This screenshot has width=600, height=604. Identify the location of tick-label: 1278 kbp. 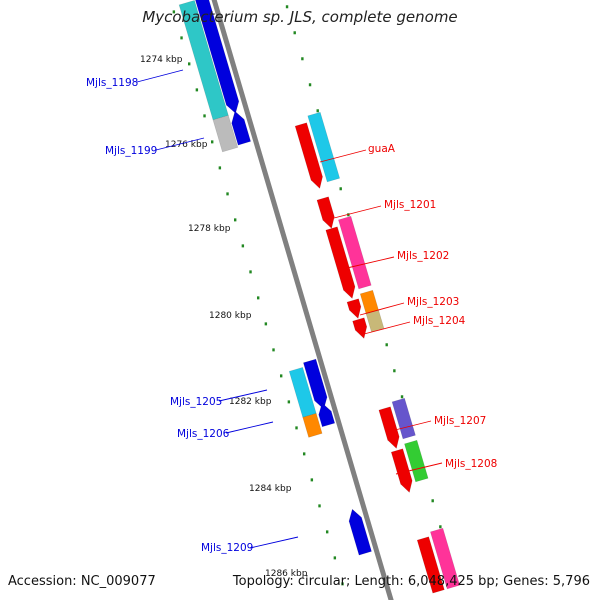
(209, 229).